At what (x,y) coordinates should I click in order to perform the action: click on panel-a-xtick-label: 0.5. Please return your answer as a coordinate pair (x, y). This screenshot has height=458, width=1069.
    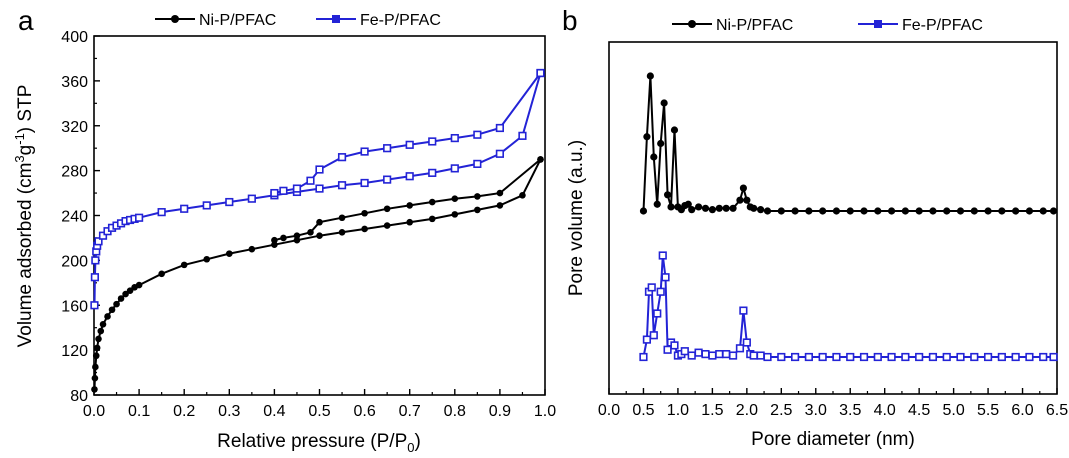
    Looking at the image, I should click on (319, 411).